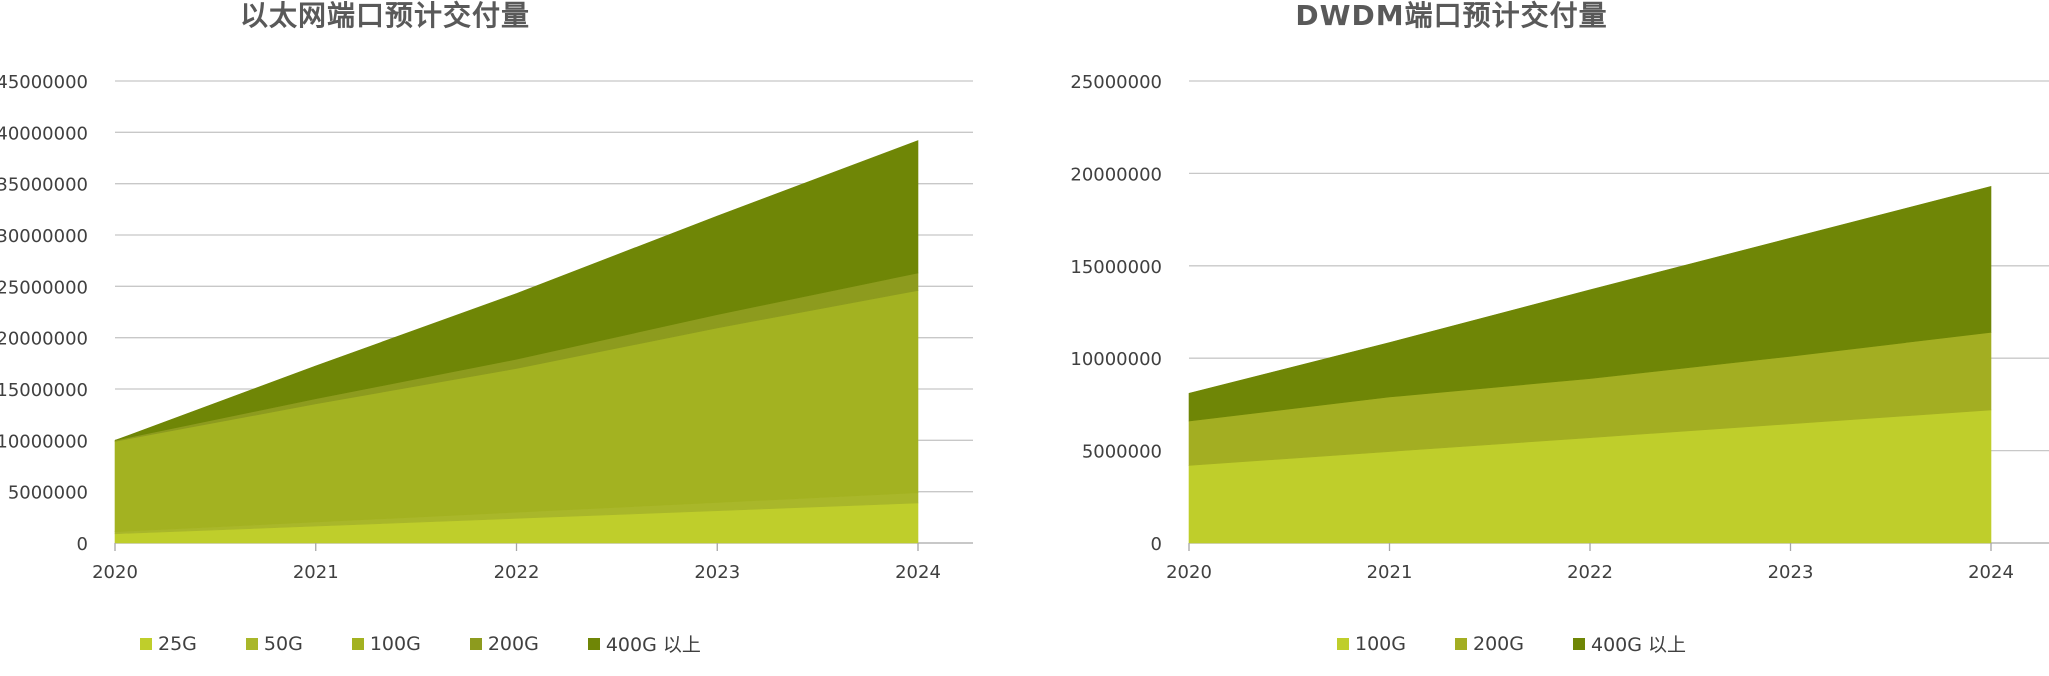  Describe the element at coordinates (395, 643) in the screenshot. I see `ethernet-chart-legend-label: 100G` at that location.